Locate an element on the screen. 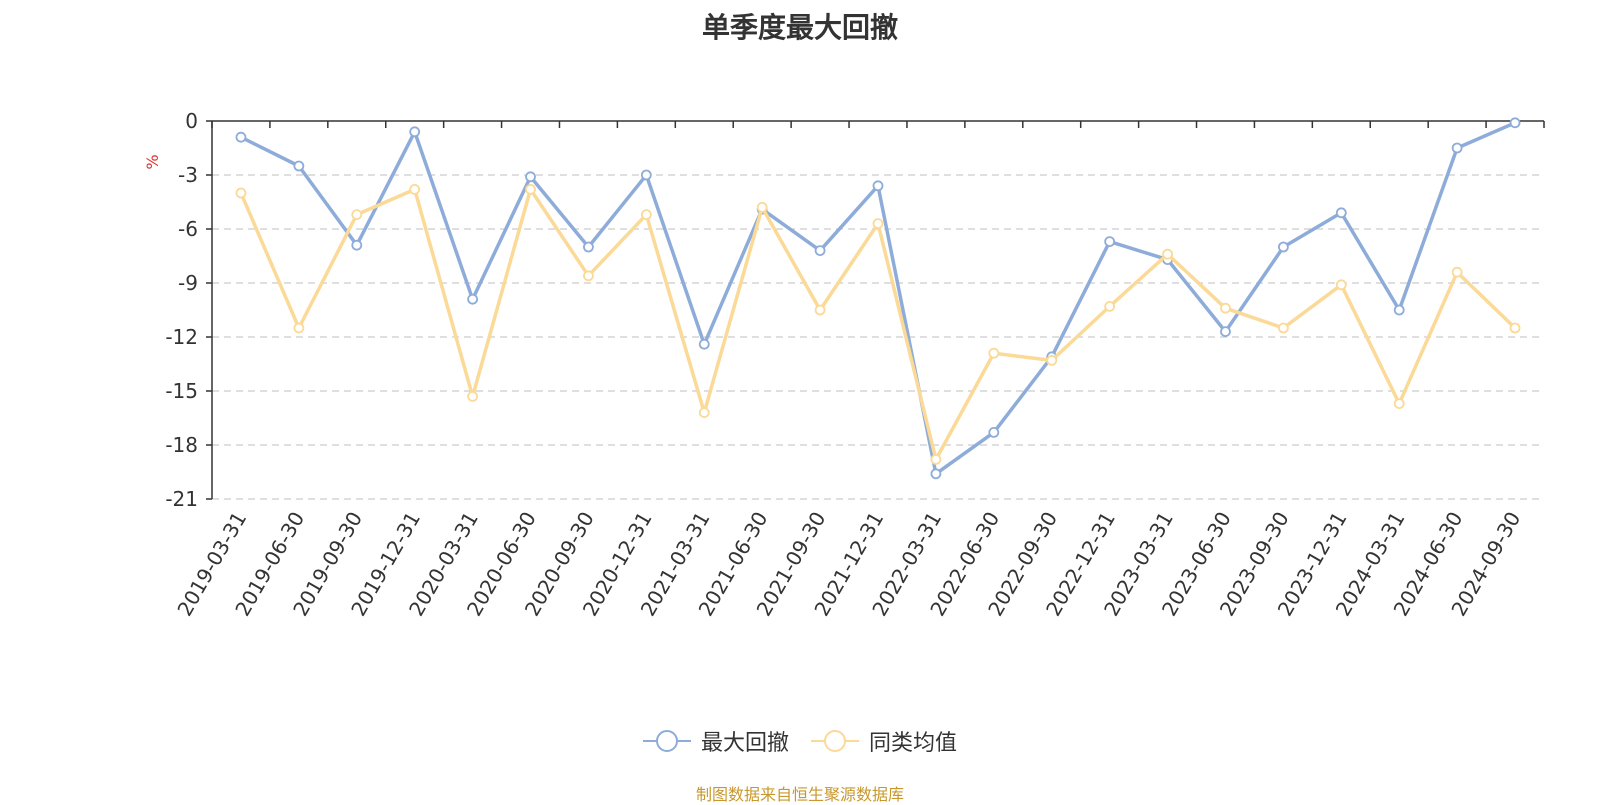  legend-item-max-drawdown: 最大回撤 is located at coordinates (715, 741).